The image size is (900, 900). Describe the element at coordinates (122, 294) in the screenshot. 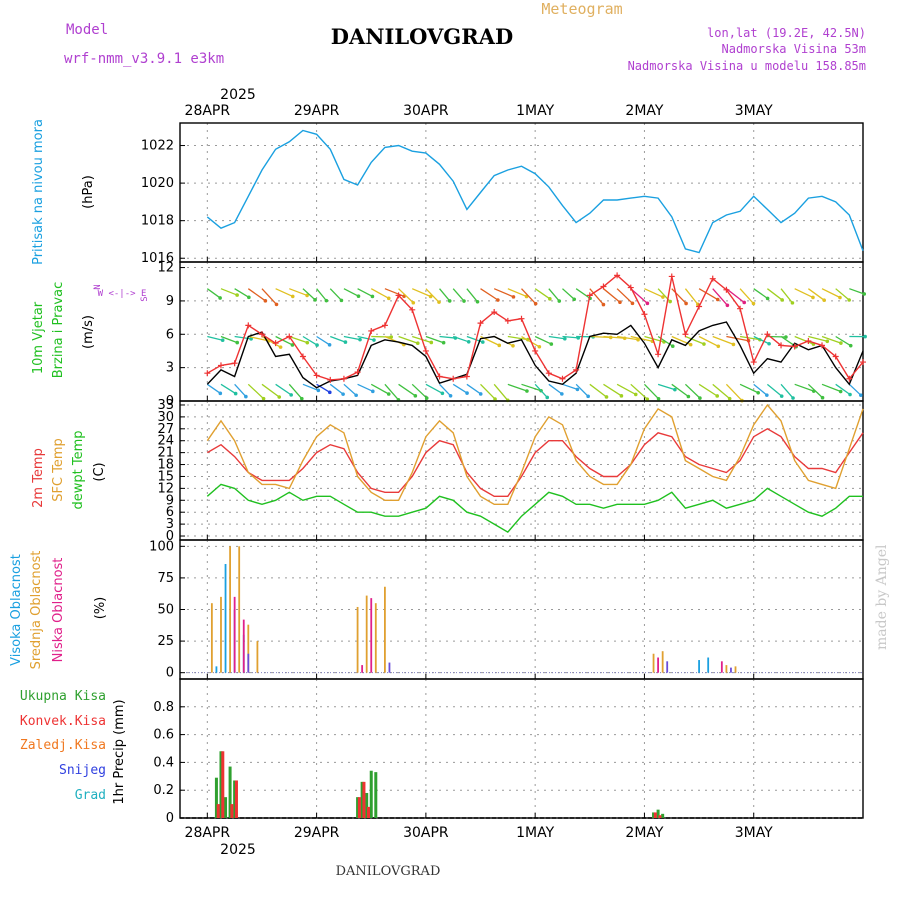

I see `compass-ew: W <-|-> E` at that location.